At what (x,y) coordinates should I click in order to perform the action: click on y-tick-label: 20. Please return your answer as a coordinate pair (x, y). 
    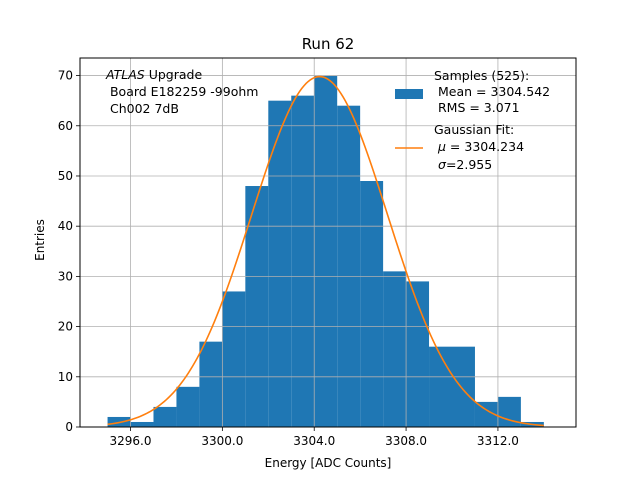
    Looking at the image, I should click on (65, 327).